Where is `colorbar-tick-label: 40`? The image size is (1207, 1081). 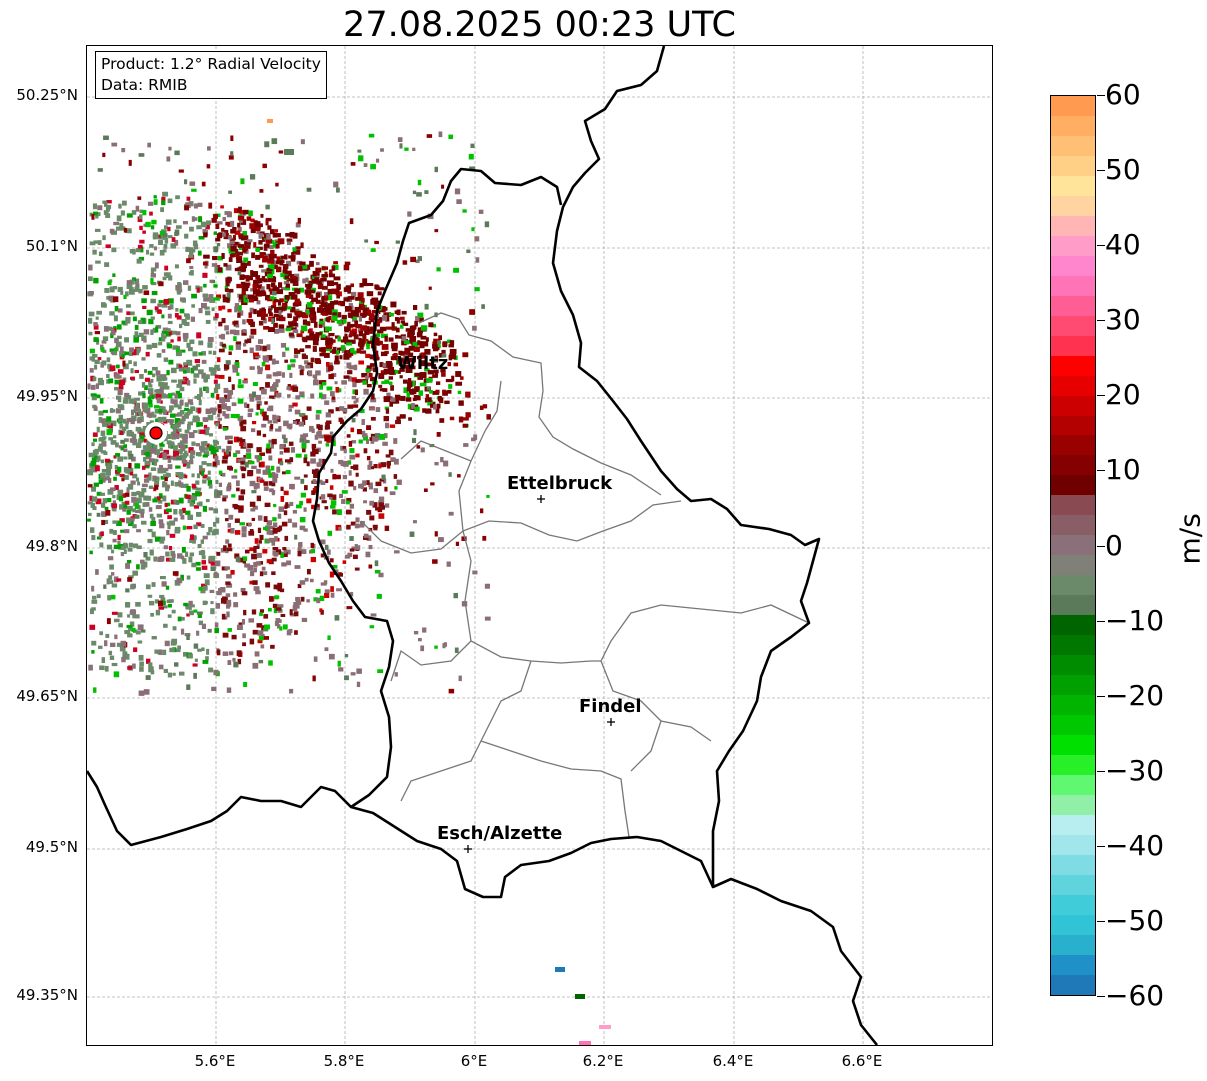
colorbar-tick-label: 40 is located at coordinates (1123, 245).